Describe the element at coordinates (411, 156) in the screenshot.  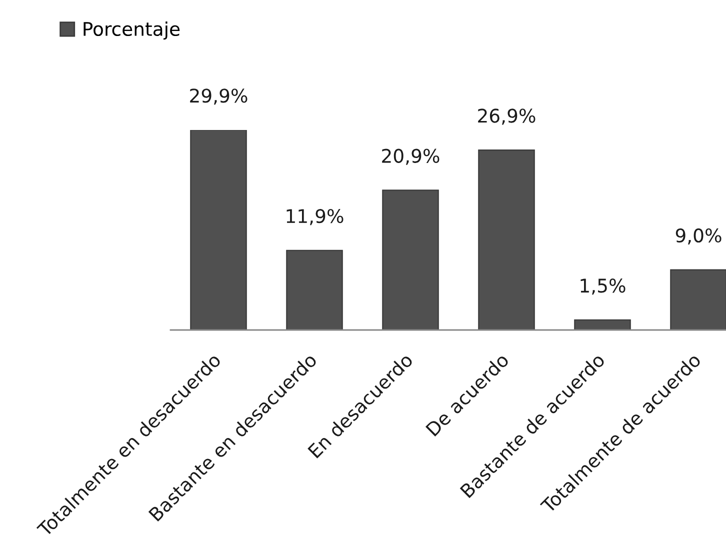
I see `data-label: 20,9%` at that location.